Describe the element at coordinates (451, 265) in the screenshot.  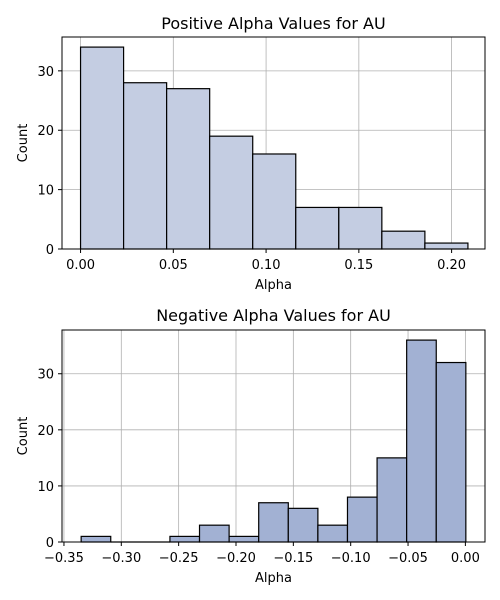
I see `positive-xtick-label: 0.20` at that location.